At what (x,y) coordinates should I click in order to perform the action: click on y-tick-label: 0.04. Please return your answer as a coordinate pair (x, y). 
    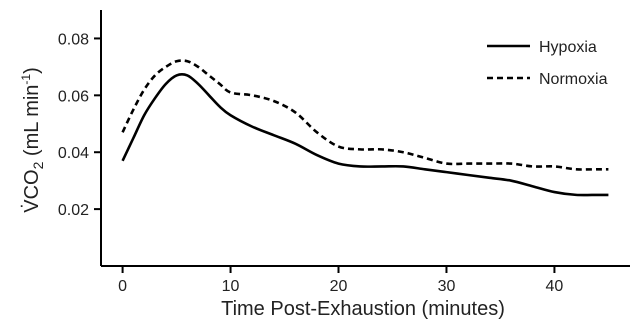
    Looking at the image, I should click on (73, 153).